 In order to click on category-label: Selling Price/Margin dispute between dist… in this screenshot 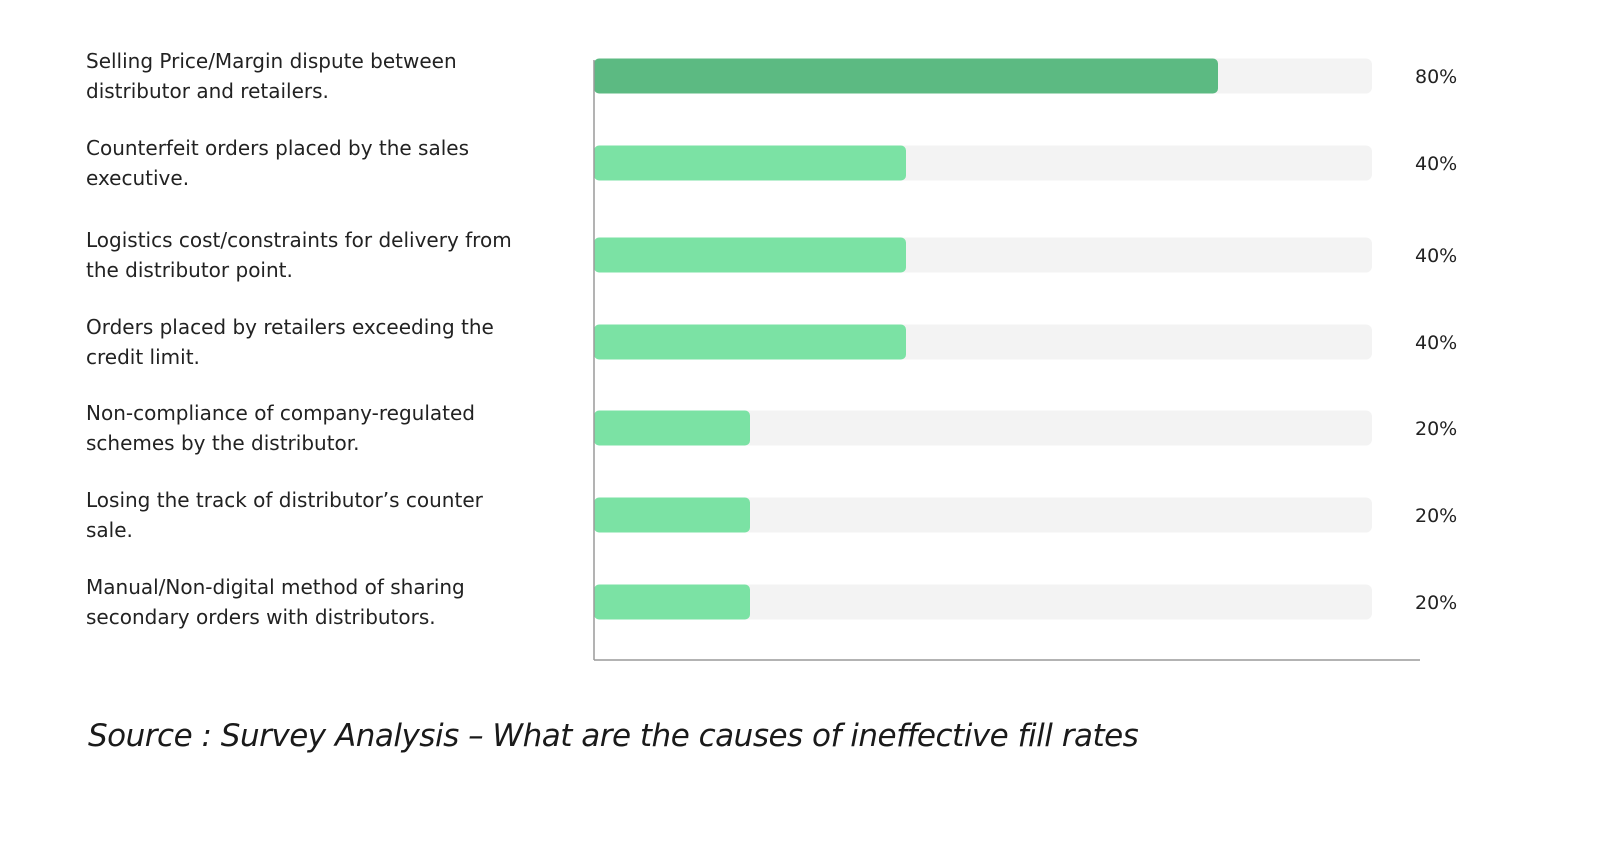, I will do `click(271, 76)`.